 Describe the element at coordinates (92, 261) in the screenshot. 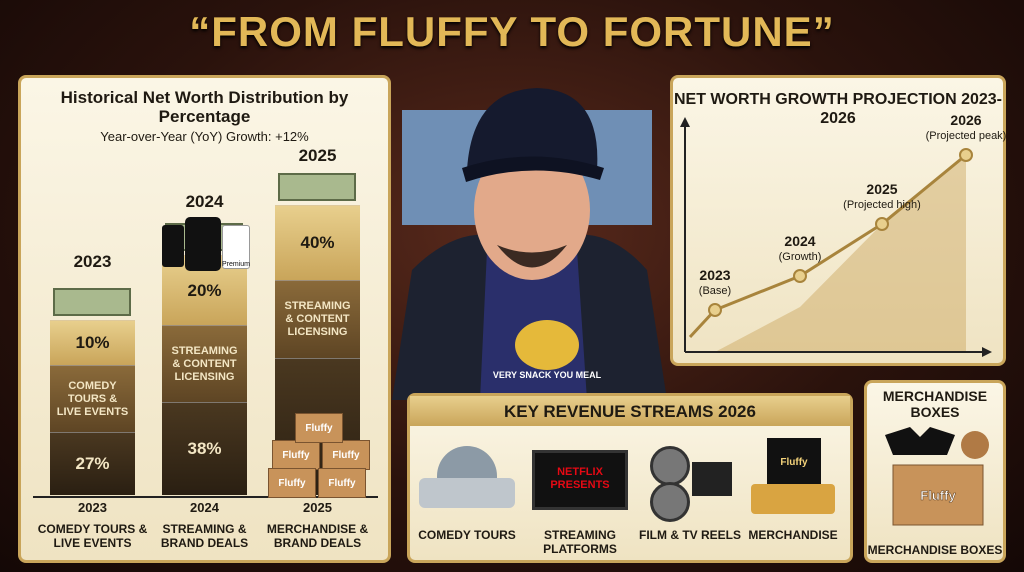

I see `column-year: 2023` at that location.